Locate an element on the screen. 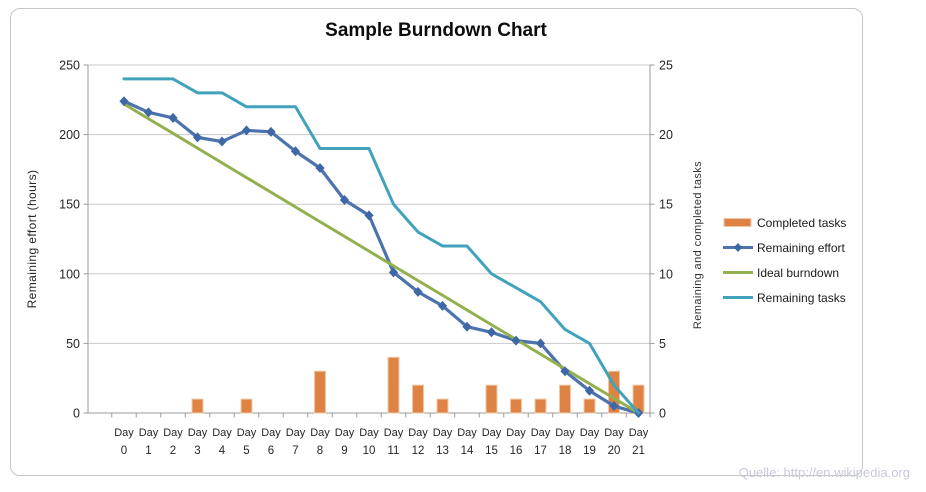  legend-item-completed-tasks: Completed tasks is located at coordinates (784, 222).